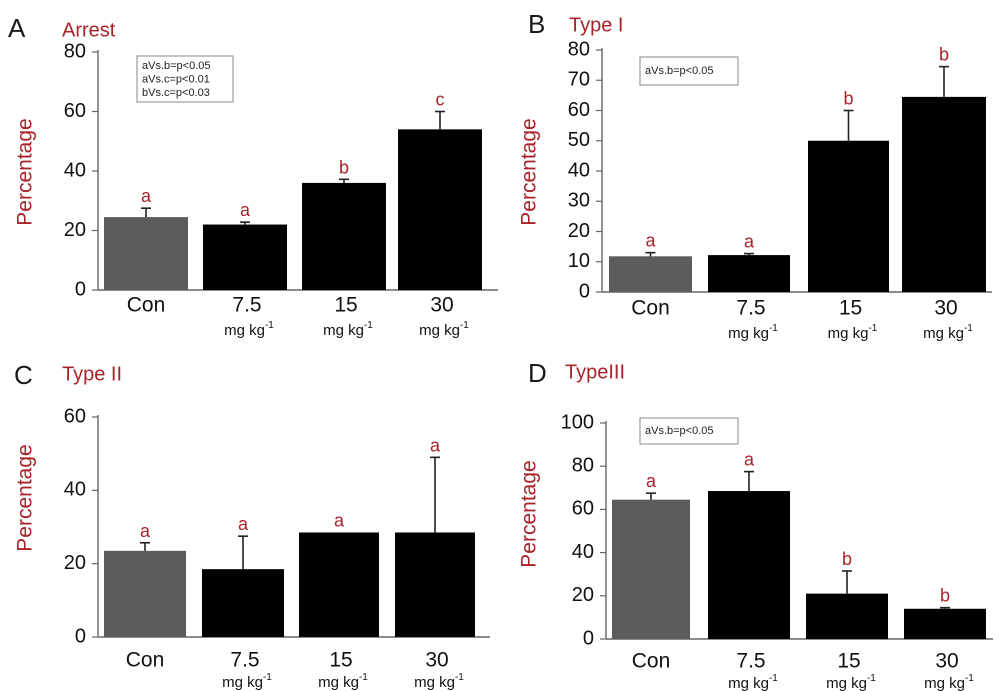 This screenshot has width=1000, height=691. I want to click on panel-title: TypeIII, so click(595, 372).